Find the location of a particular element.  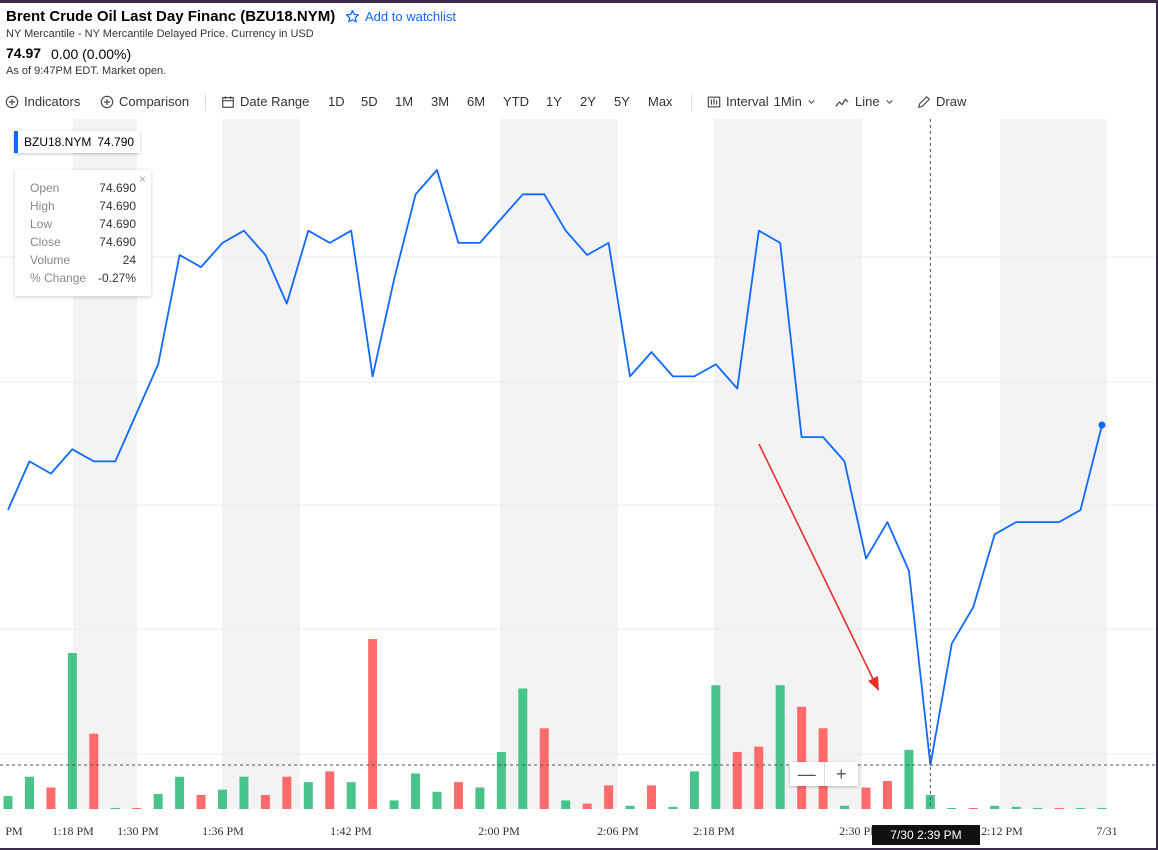

watchlist-label: Add to watchlist is located at coordinates (411, 16).